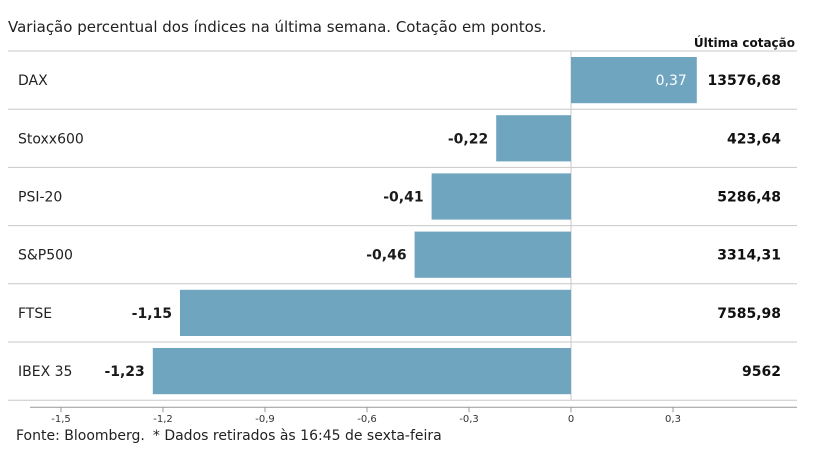  Describe the element at coordinates (45, 256) in the screenshot. I see `category-label: S&P500` at that location.